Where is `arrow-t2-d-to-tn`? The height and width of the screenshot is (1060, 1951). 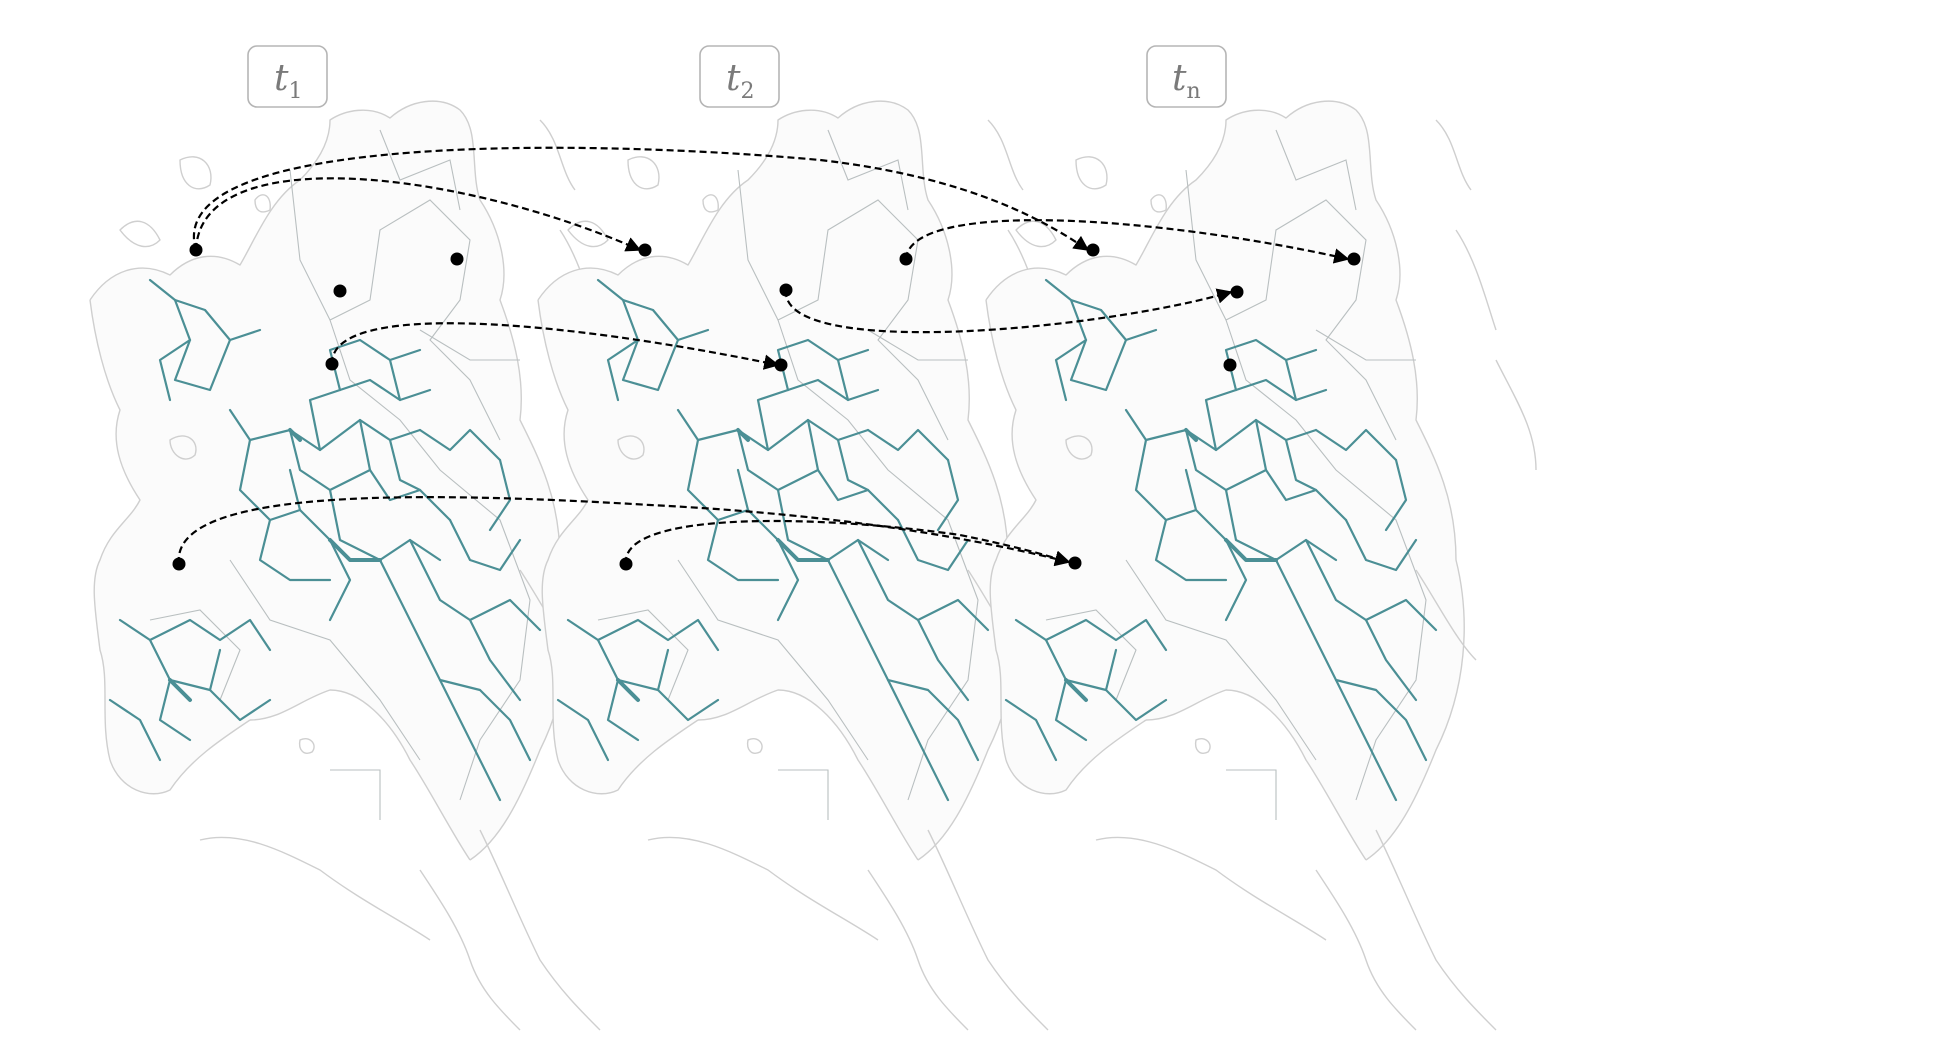 arrow-t2-d-to-tn is located at coordinates (1008, 311).